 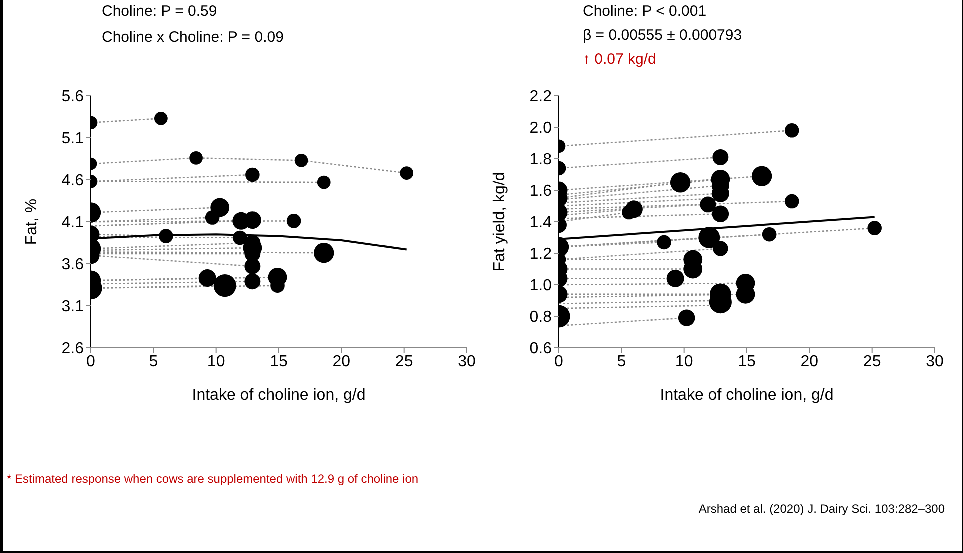 I want to click on text: Choline: P = 0.59, so click(x=160, y=11).